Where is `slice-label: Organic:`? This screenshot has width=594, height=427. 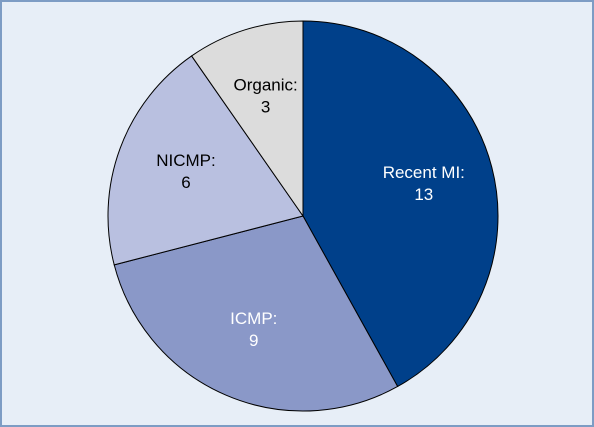 slice-label: Organic: is located at coordinates (266, 84).